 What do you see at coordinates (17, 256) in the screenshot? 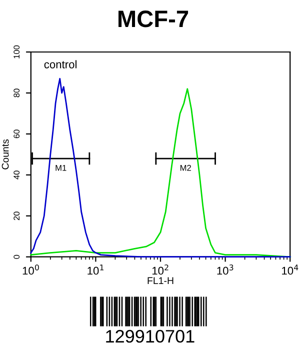
I see `y-tick-label: 0` at bounding box center [17, 256].